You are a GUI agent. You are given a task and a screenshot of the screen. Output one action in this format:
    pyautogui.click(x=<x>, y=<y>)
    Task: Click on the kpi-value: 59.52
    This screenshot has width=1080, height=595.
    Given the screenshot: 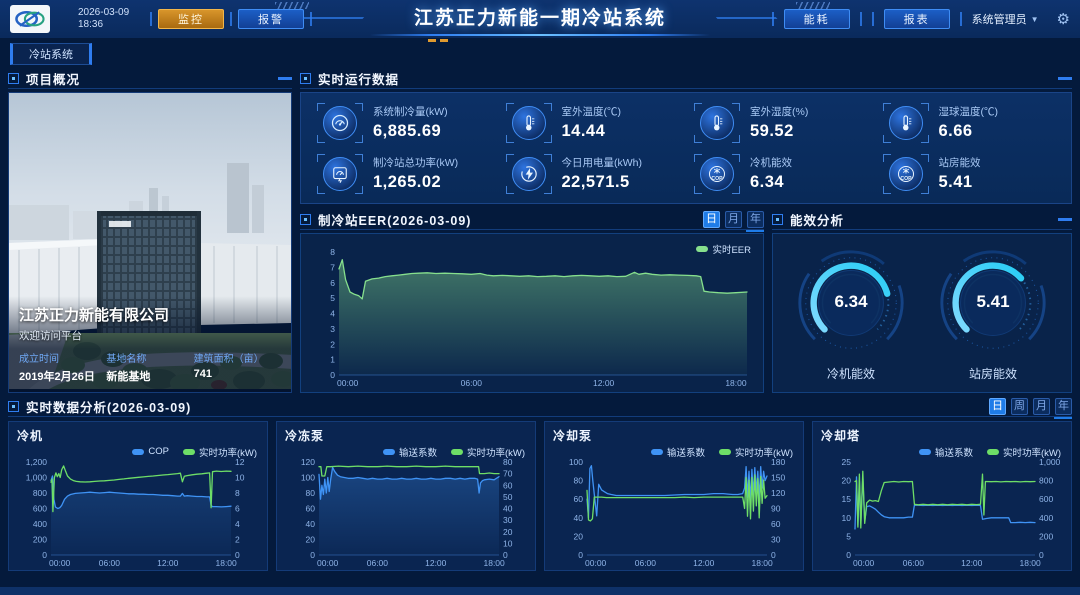 What is the action you would take?
    pyautogui.click(x=772, y=131)
    